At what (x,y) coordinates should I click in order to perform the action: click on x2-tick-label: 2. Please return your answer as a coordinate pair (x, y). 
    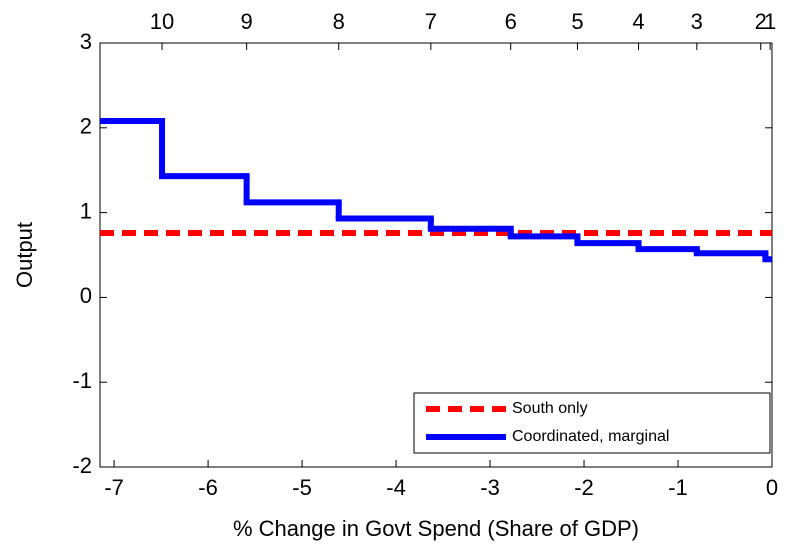
    Looking at the image, I should click on (761, 21).